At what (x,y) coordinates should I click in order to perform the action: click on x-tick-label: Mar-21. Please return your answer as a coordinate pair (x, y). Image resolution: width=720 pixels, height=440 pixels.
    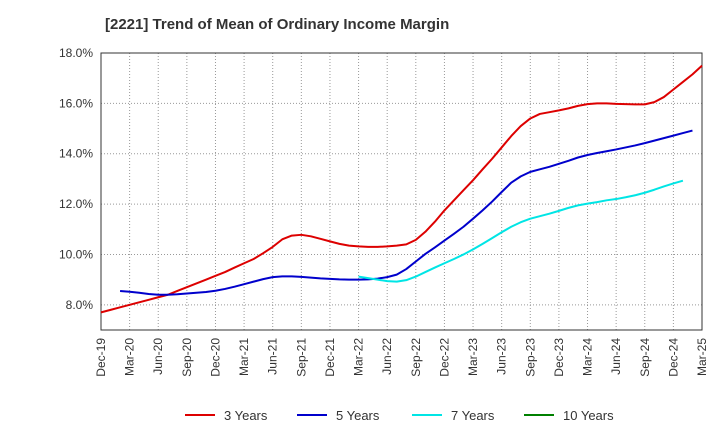
    Looking at the image, I should click on (244, 357).